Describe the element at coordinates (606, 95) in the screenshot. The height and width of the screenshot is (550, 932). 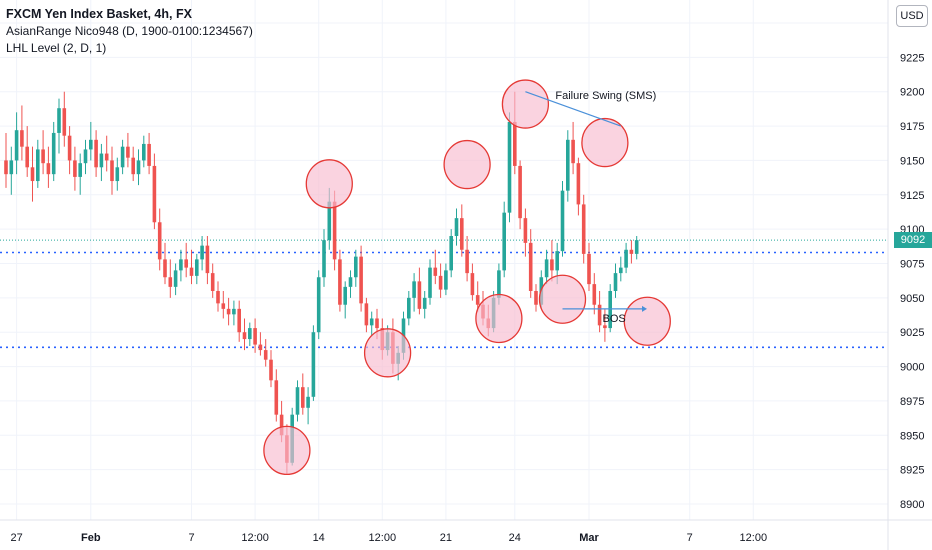
I see `failure-swing-label: Failure Swing (SMS)` at that location.